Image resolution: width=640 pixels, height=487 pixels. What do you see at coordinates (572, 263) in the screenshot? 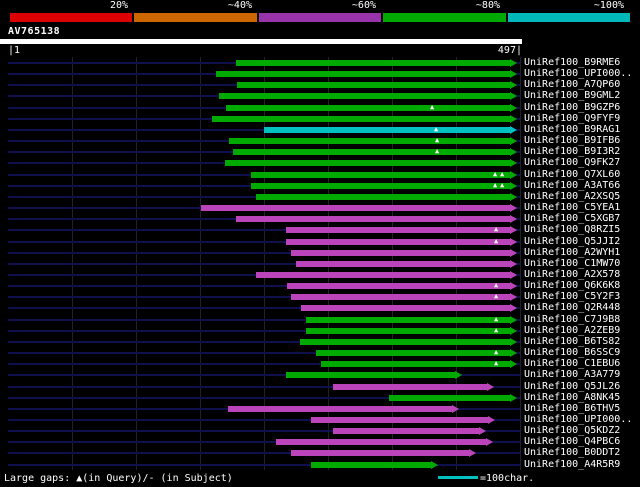
I see `hit-label: UniRef100_C1MW70` at bounding box center [572, 263].